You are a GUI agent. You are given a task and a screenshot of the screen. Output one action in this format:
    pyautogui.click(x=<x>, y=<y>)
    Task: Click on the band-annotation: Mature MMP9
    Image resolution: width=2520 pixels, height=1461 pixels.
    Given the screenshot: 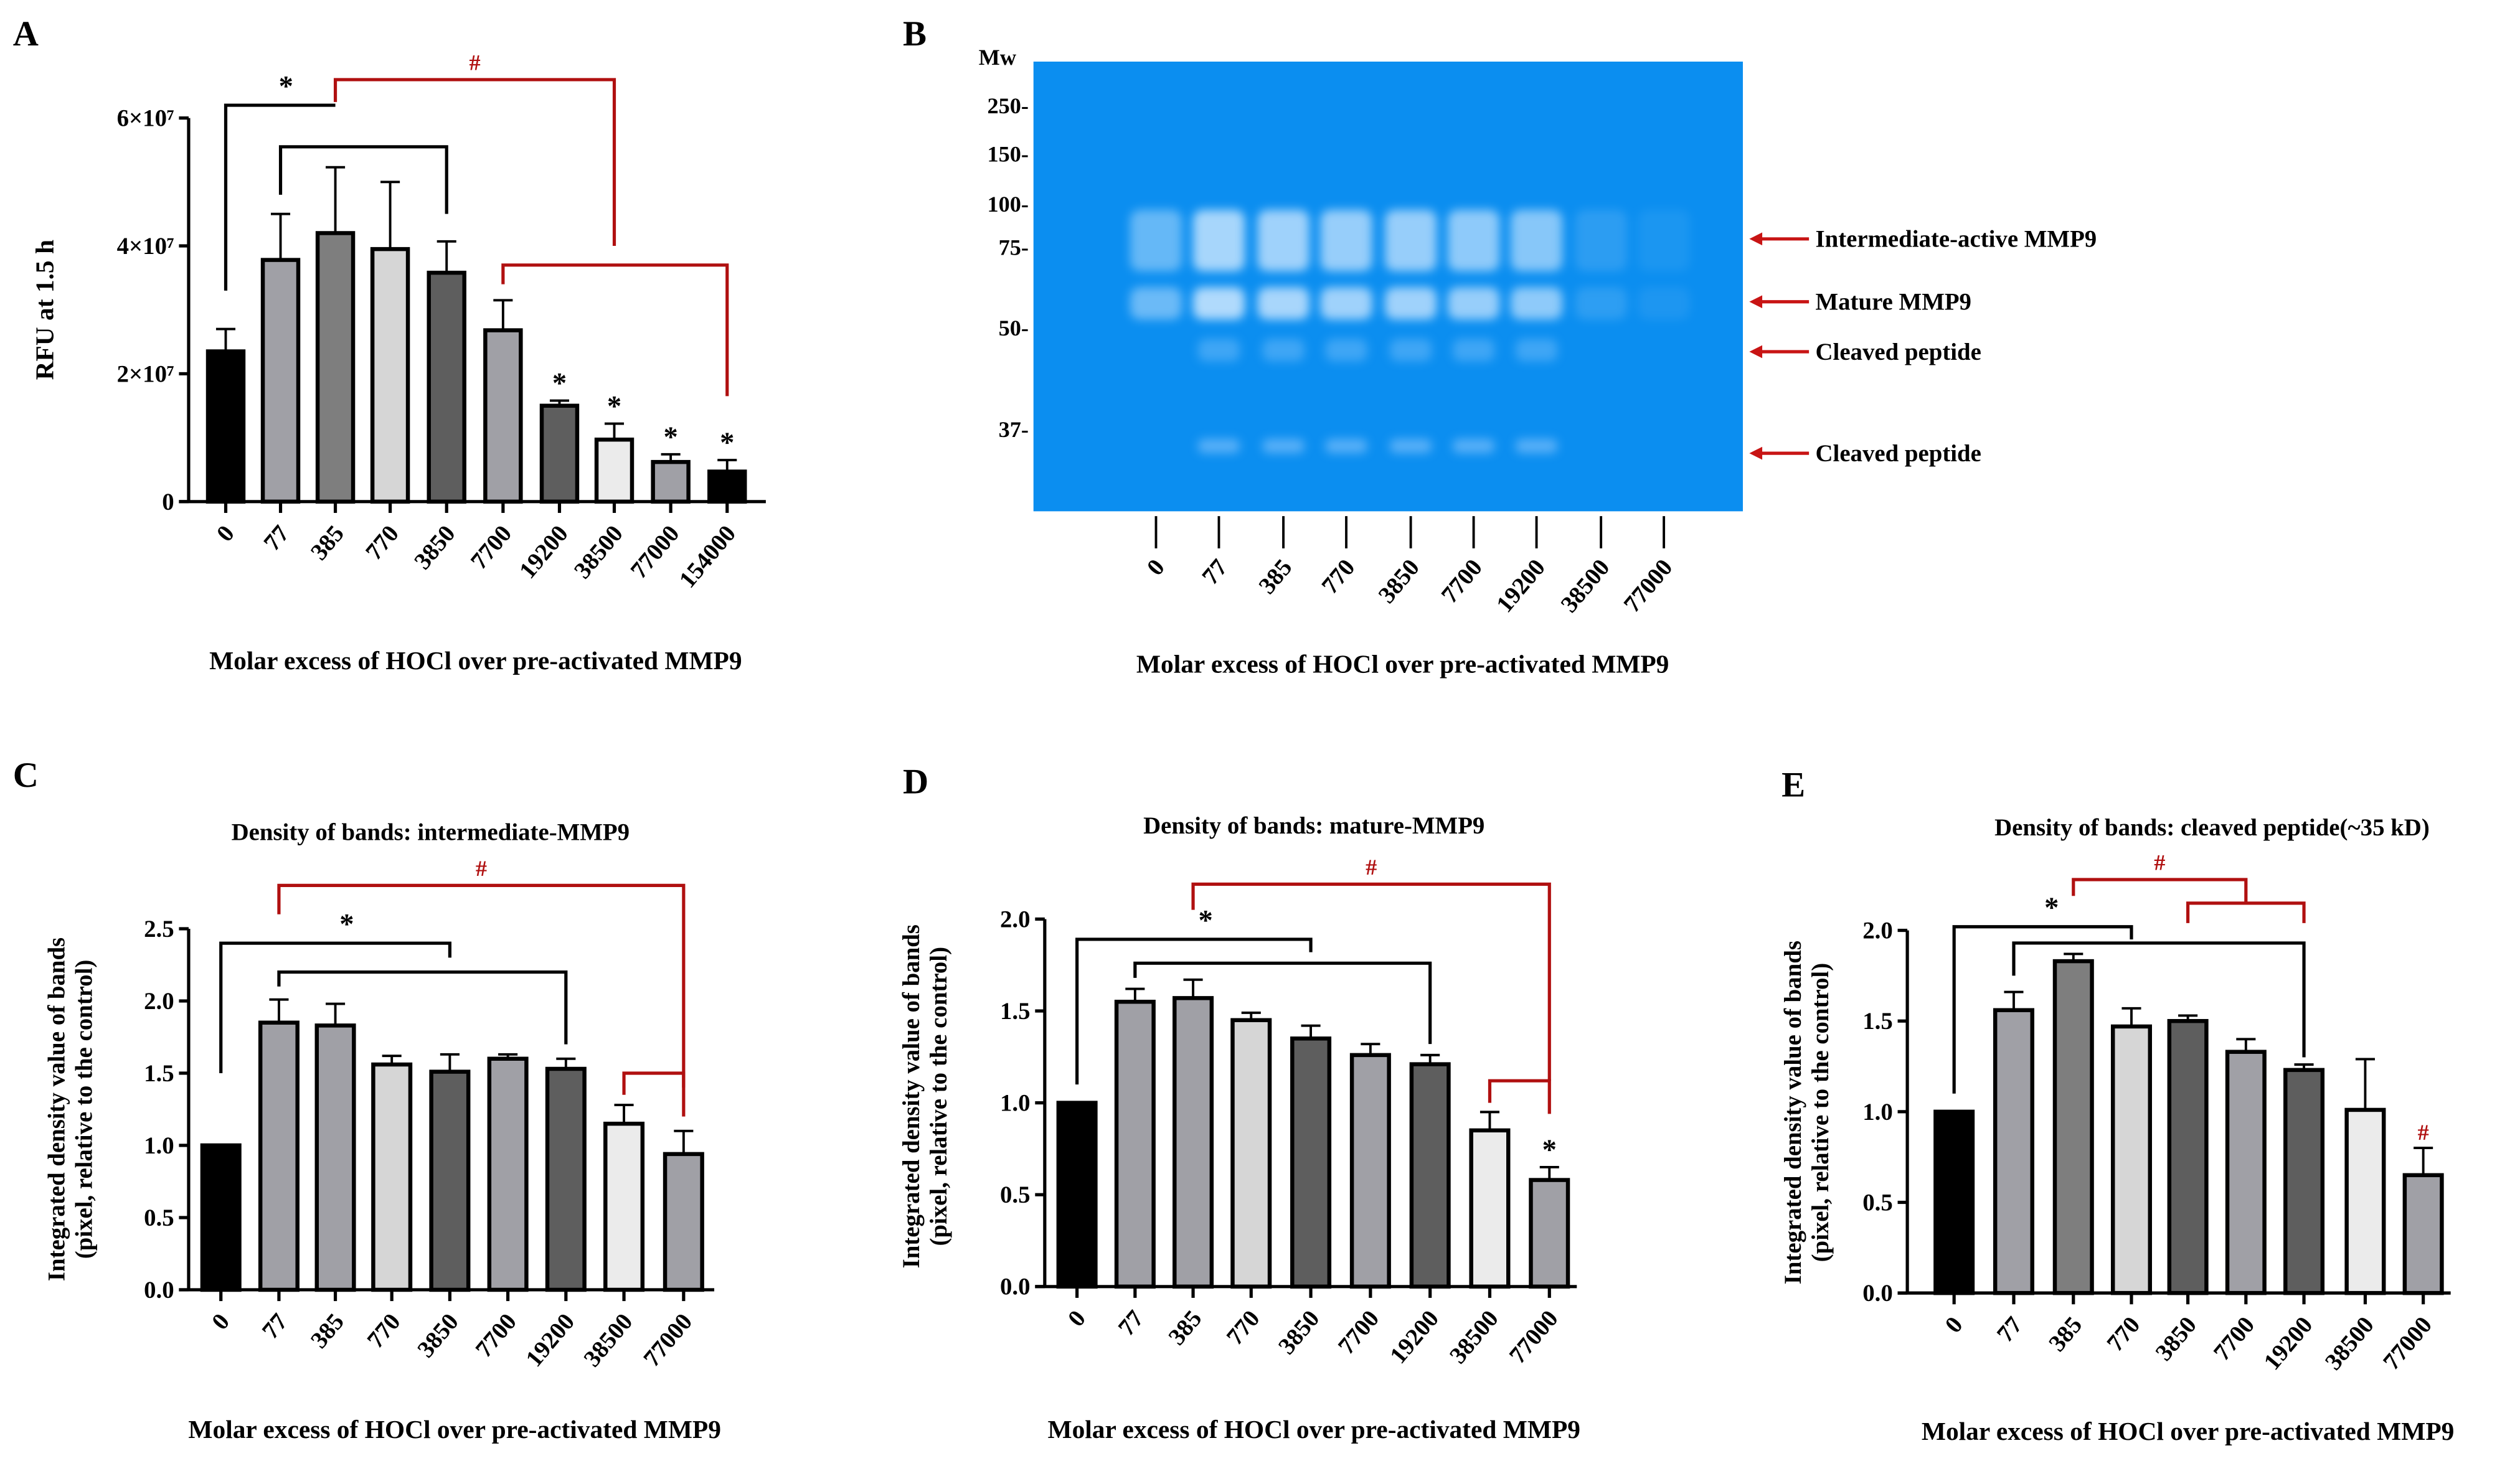 What is the action you would take?
    pyautogui.click(x=1893, y=302)
    